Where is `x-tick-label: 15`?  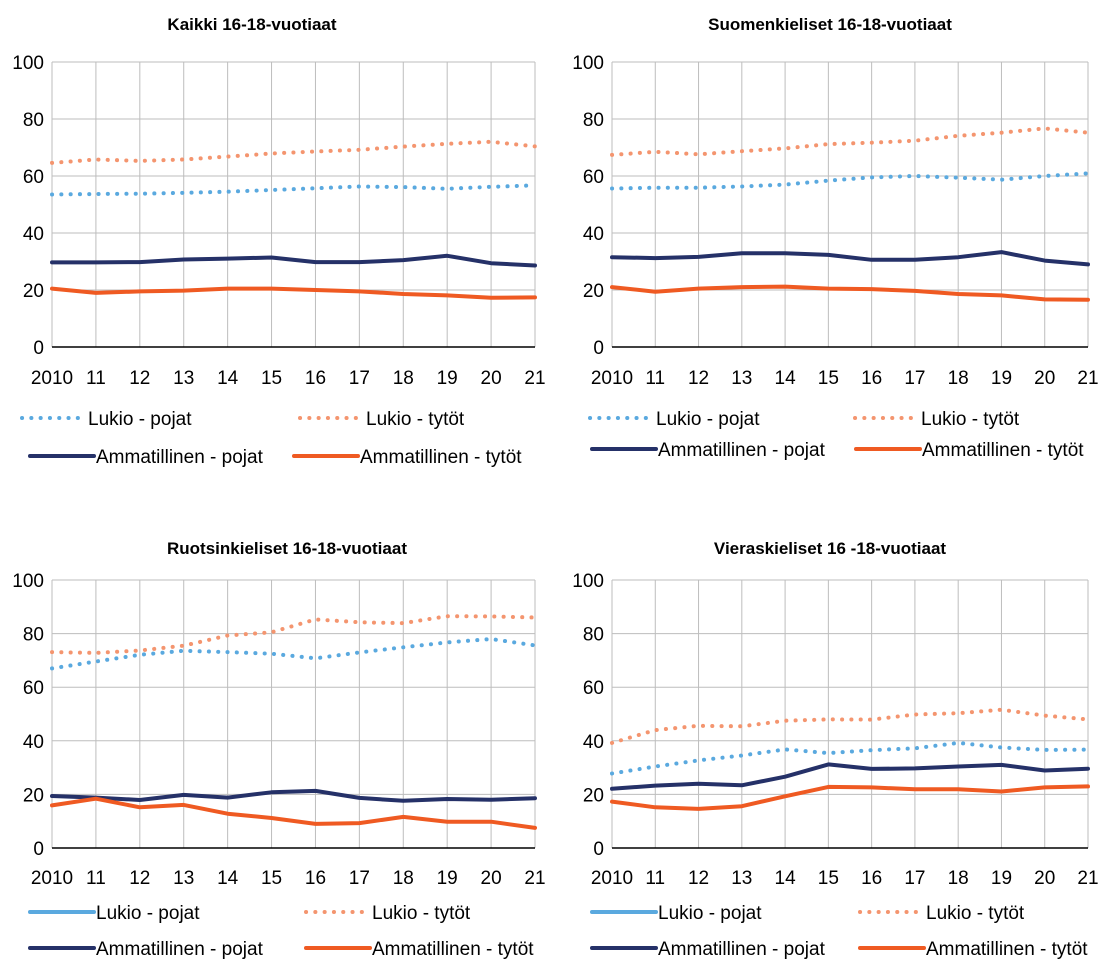
x-tick-label: 15 is located at coordinates (828, 878).